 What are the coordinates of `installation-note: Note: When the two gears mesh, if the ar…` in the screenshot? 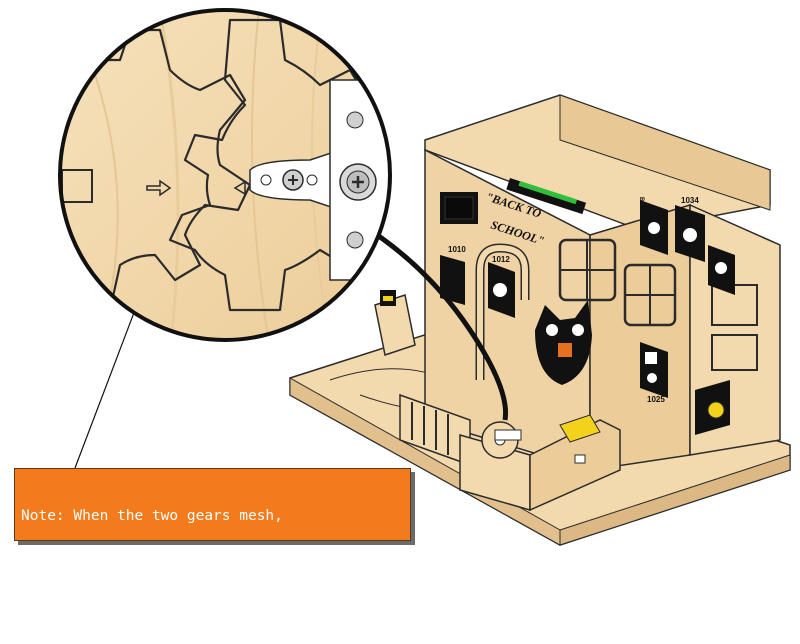 It's located at (212, 547).